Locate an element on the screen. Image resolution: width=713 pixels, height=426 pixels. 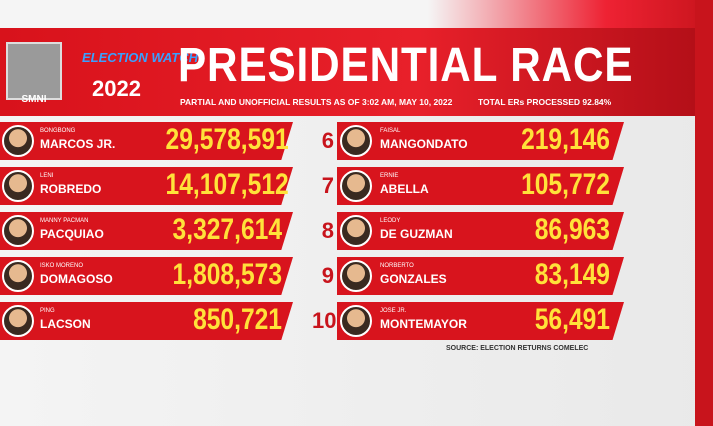
votes: 1,808,573 is located at coordinates (227, 274).